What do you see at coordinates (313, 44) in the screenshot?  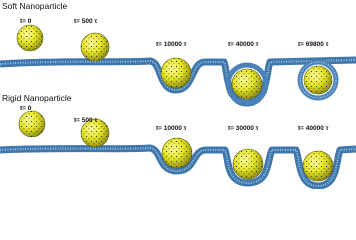 I see `time-label: t= 69800 τ` at bounding box center [313, 44].